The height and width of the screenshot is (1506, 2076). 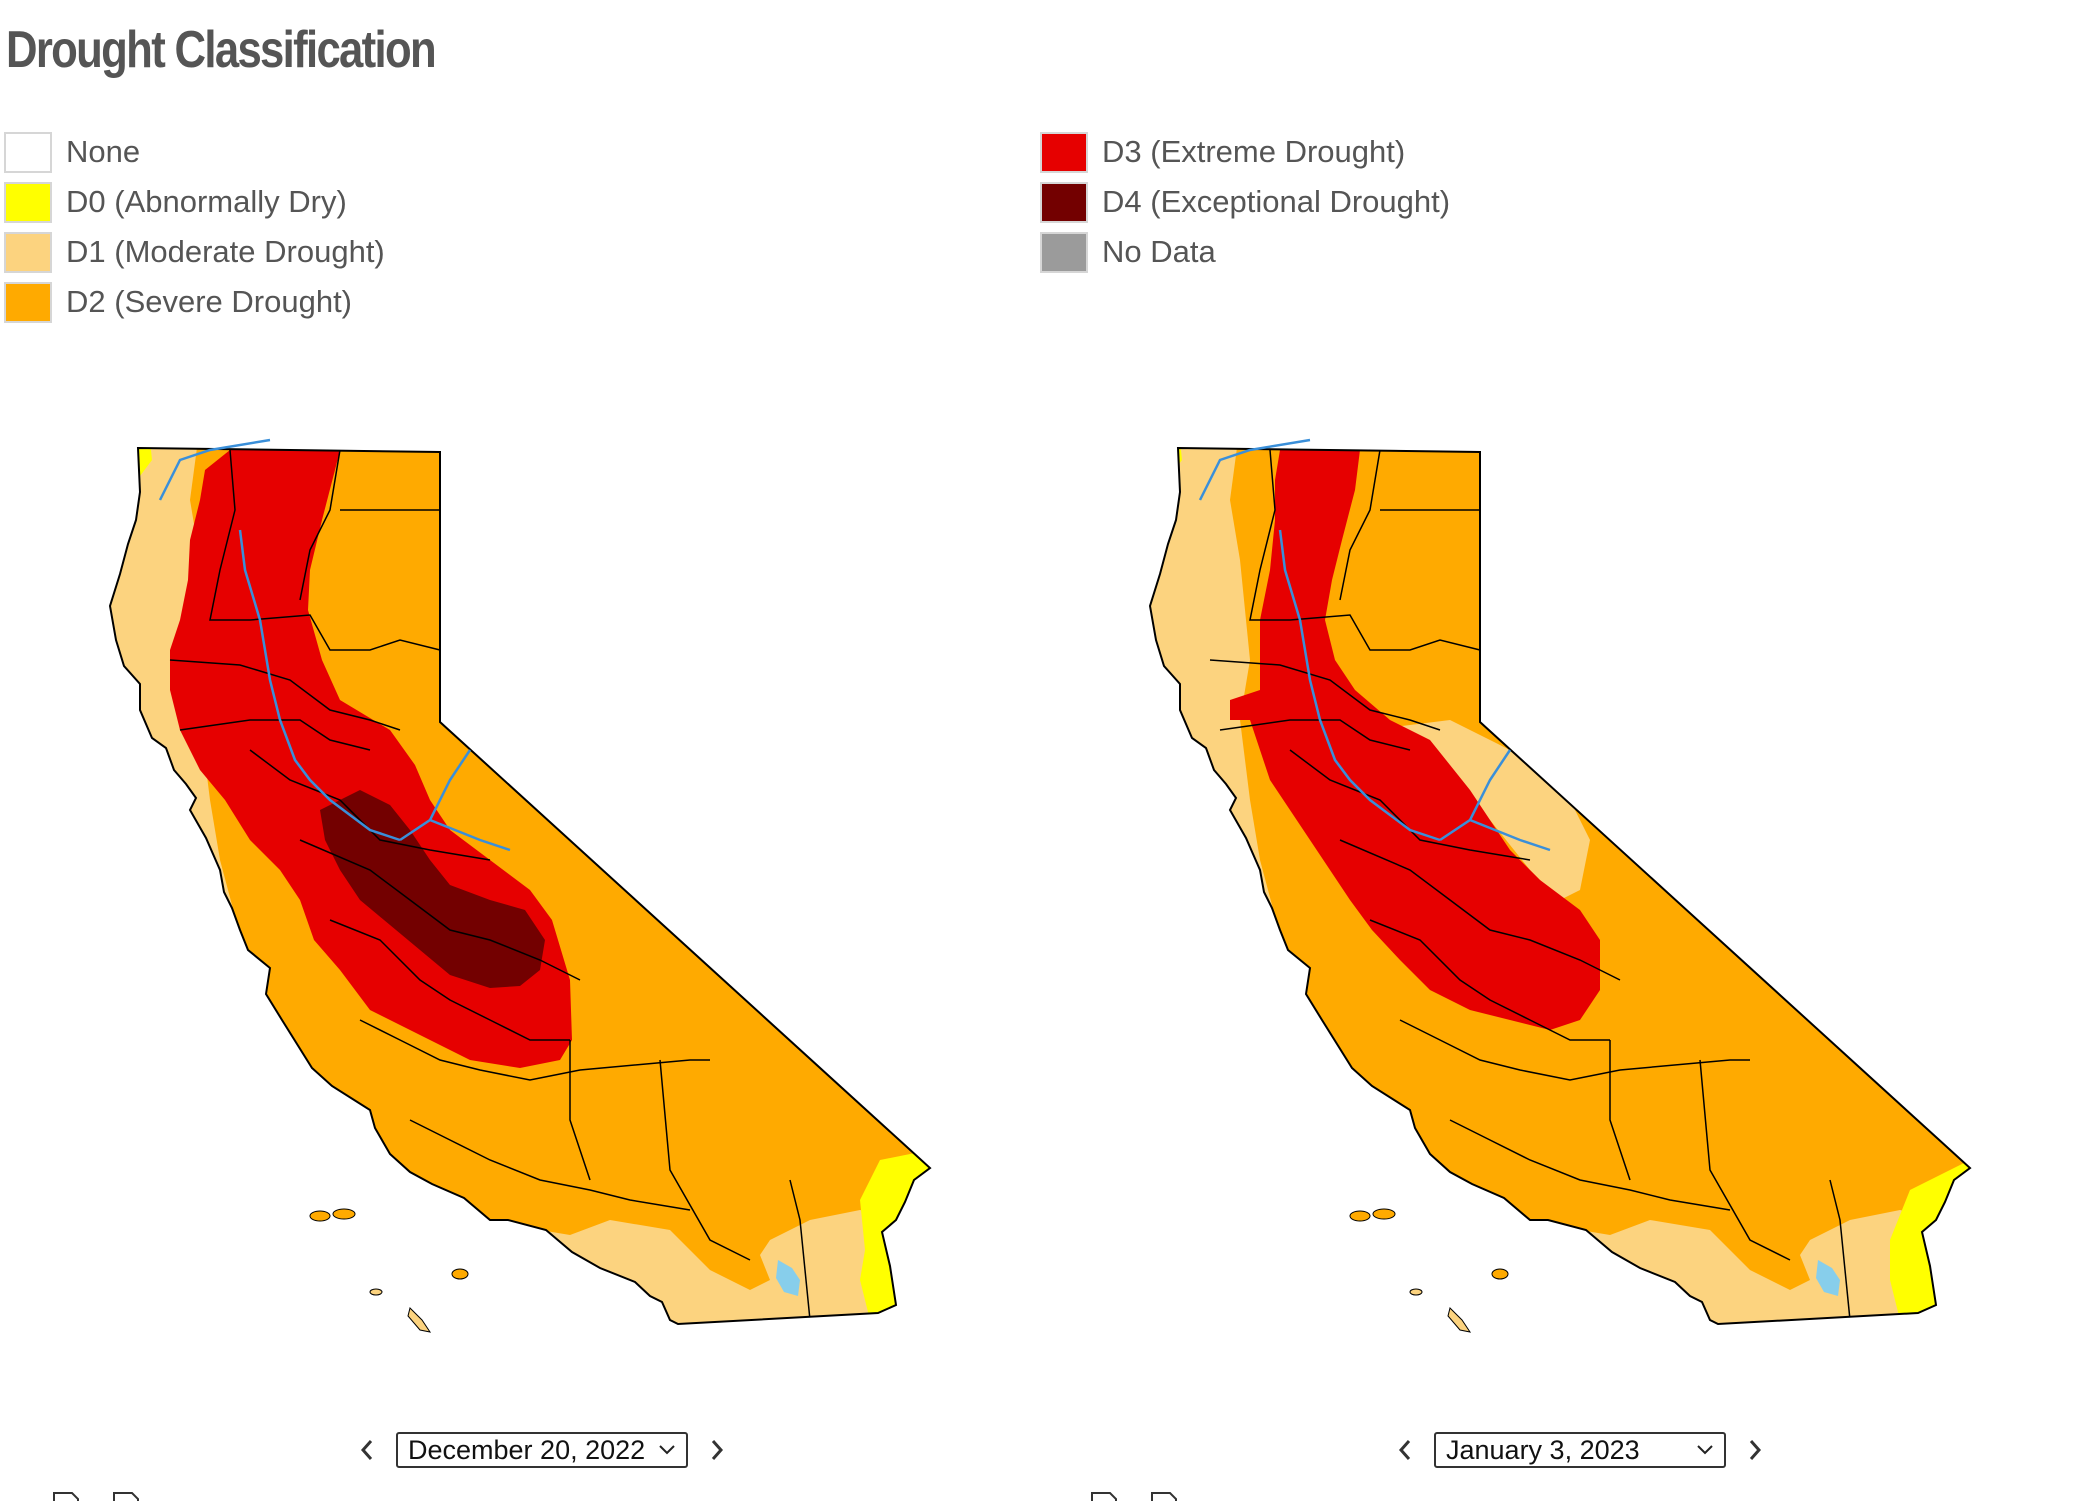 I want to click on footer-icons-right, so click(x=1135, y=1497).